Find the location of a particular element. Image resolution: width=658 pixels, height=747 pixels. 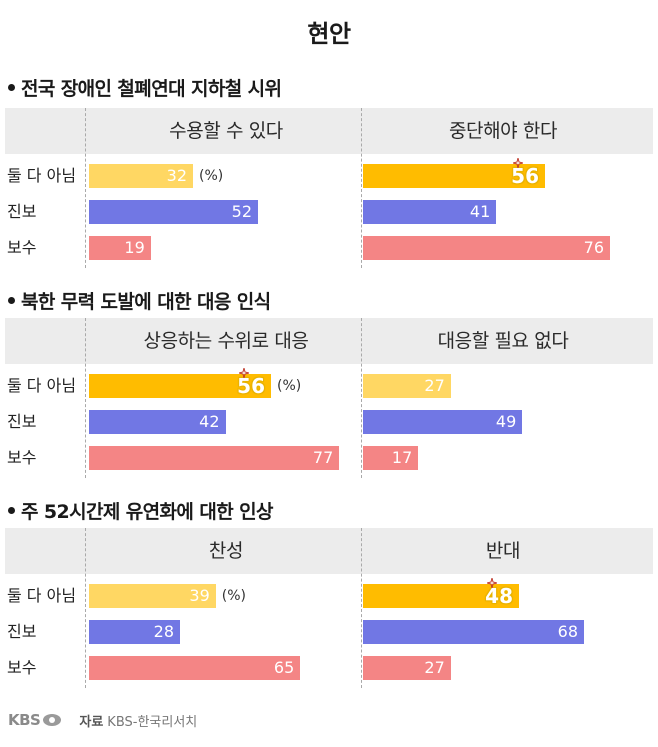

section-title-3: 주 52시간제 유연화에 대한 인상 is located at coordinates (140, 510).